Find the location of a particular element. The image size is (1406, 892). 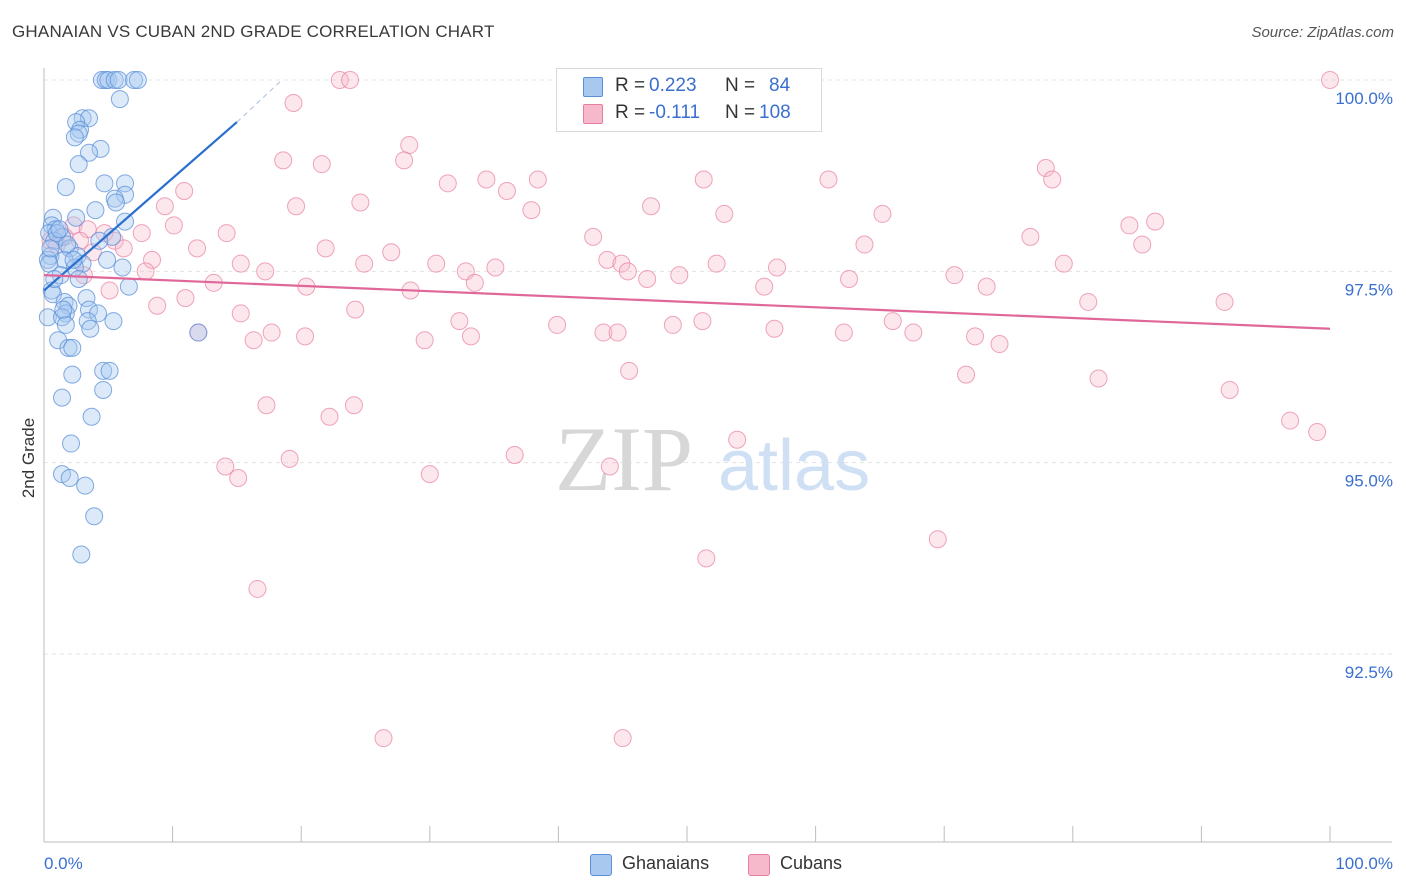

ghanaians-points is located at coordinates (123, 317).